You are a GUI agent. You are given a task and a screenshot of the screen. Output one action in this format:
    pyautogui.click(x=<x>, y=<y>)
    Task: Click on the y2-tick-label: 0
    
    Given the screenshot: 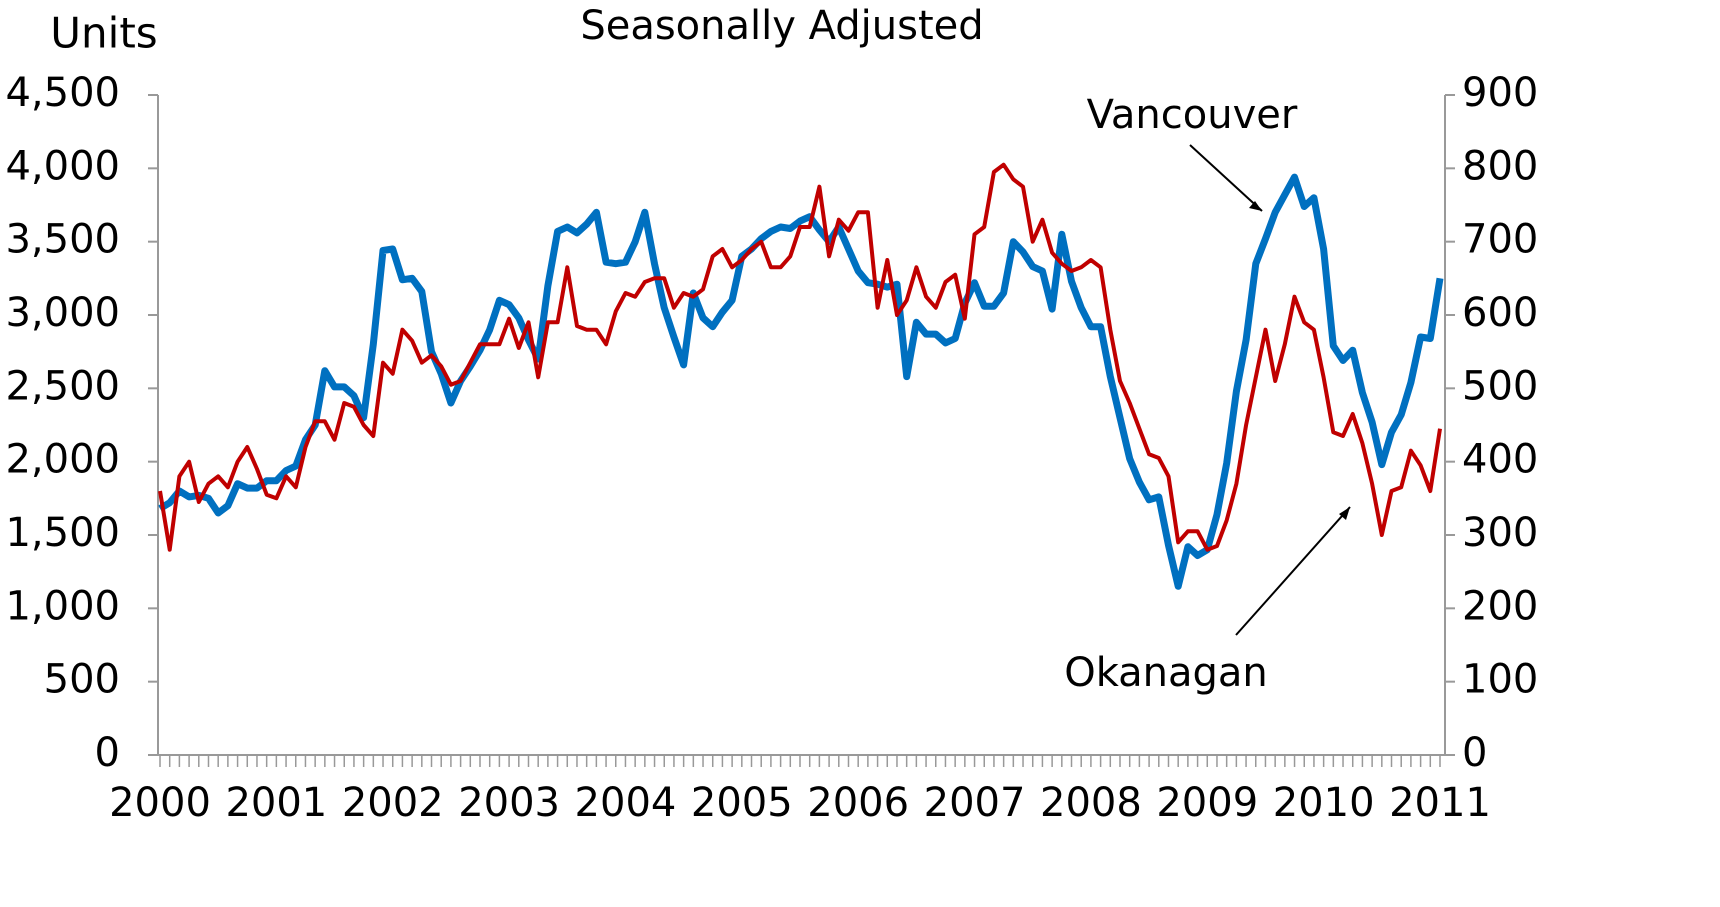 What is the action you would take?
    pyautogui.click(x=1474, y=753)
    